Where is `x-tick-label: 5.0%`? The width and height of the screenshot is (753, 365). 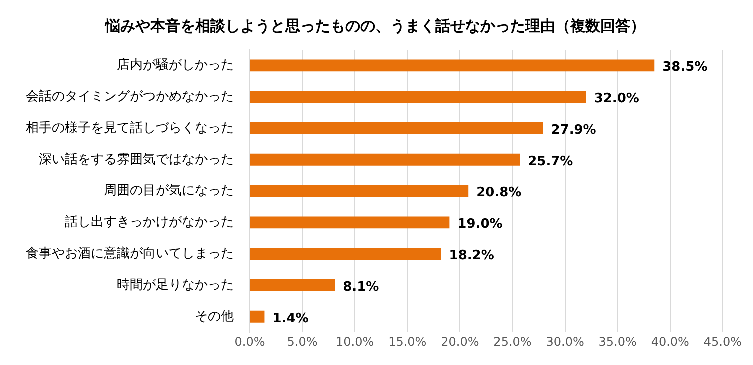 x-tick-label: 5.0% is located at coordinates (302, 341).